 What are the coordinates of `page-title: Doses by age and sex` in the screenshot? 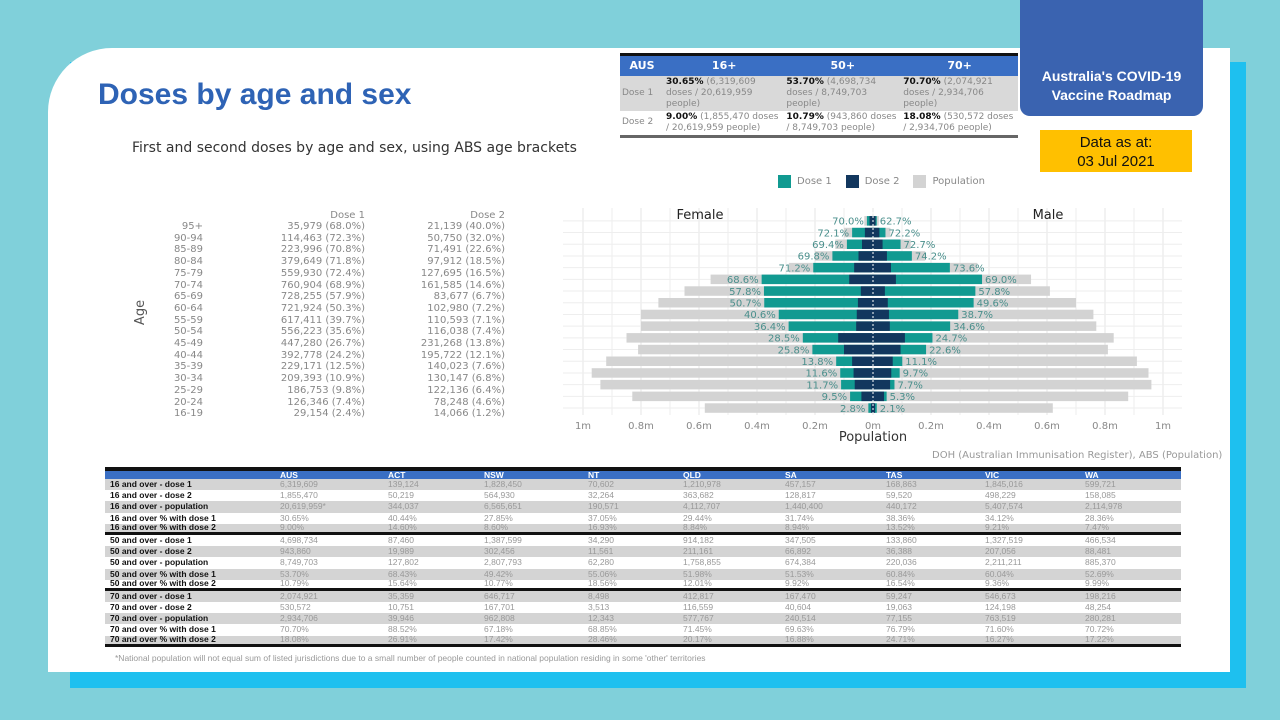 It's located at (255, 94).